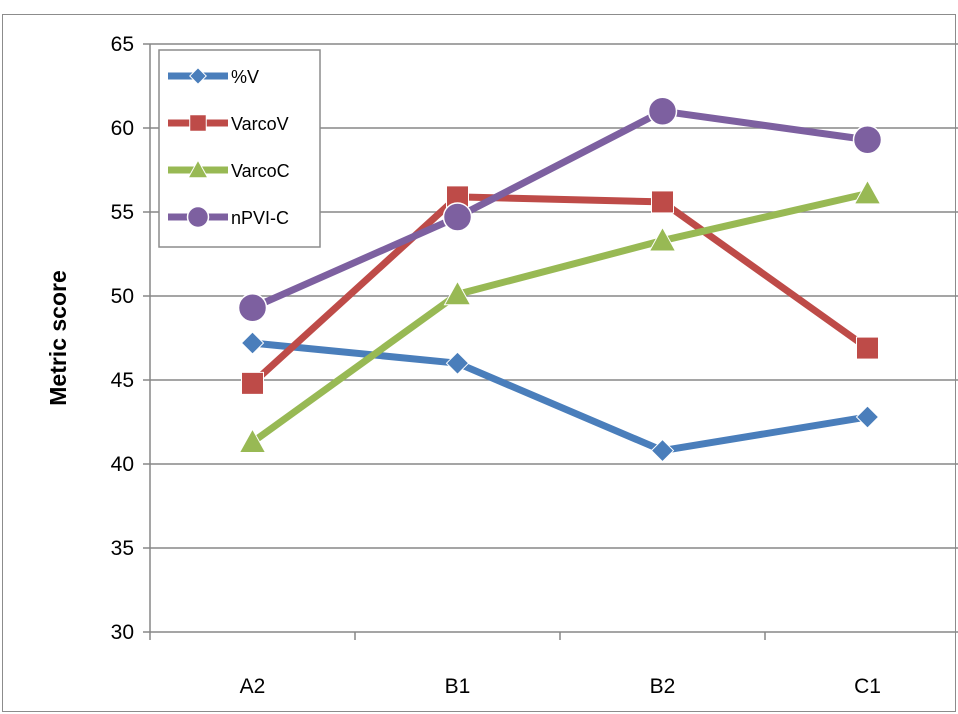 Image resolution: width=958 pixels, height=714 pixels. Describe the element at coordinates (122, 212) in the screenshot. I see `y-tick-label: 55` at that location.